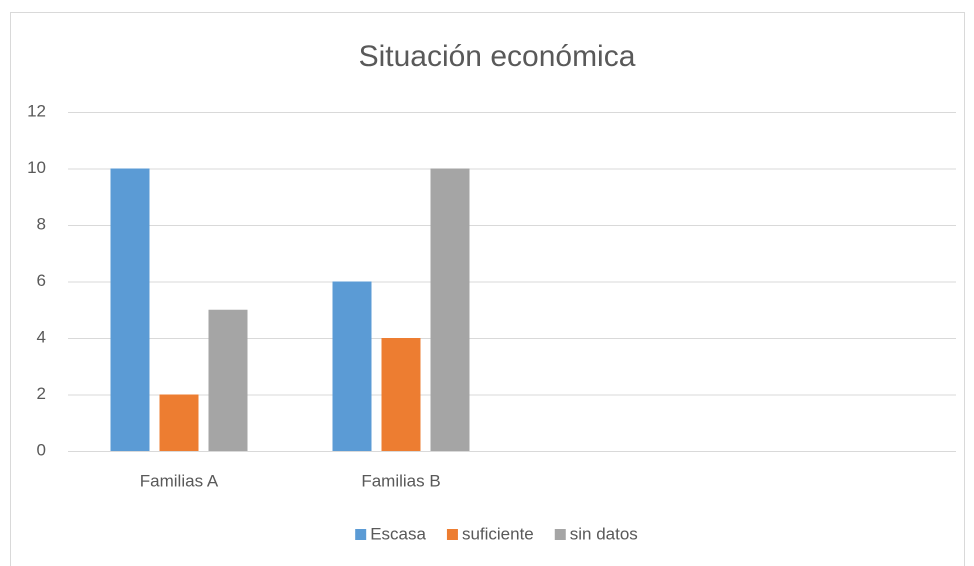 The height and width of the screenshot is (566, 974). What do you see at coordinates (41, 280) in the screenshot?
I see `y-tick-label: 6` at bounding box center [41, 280].